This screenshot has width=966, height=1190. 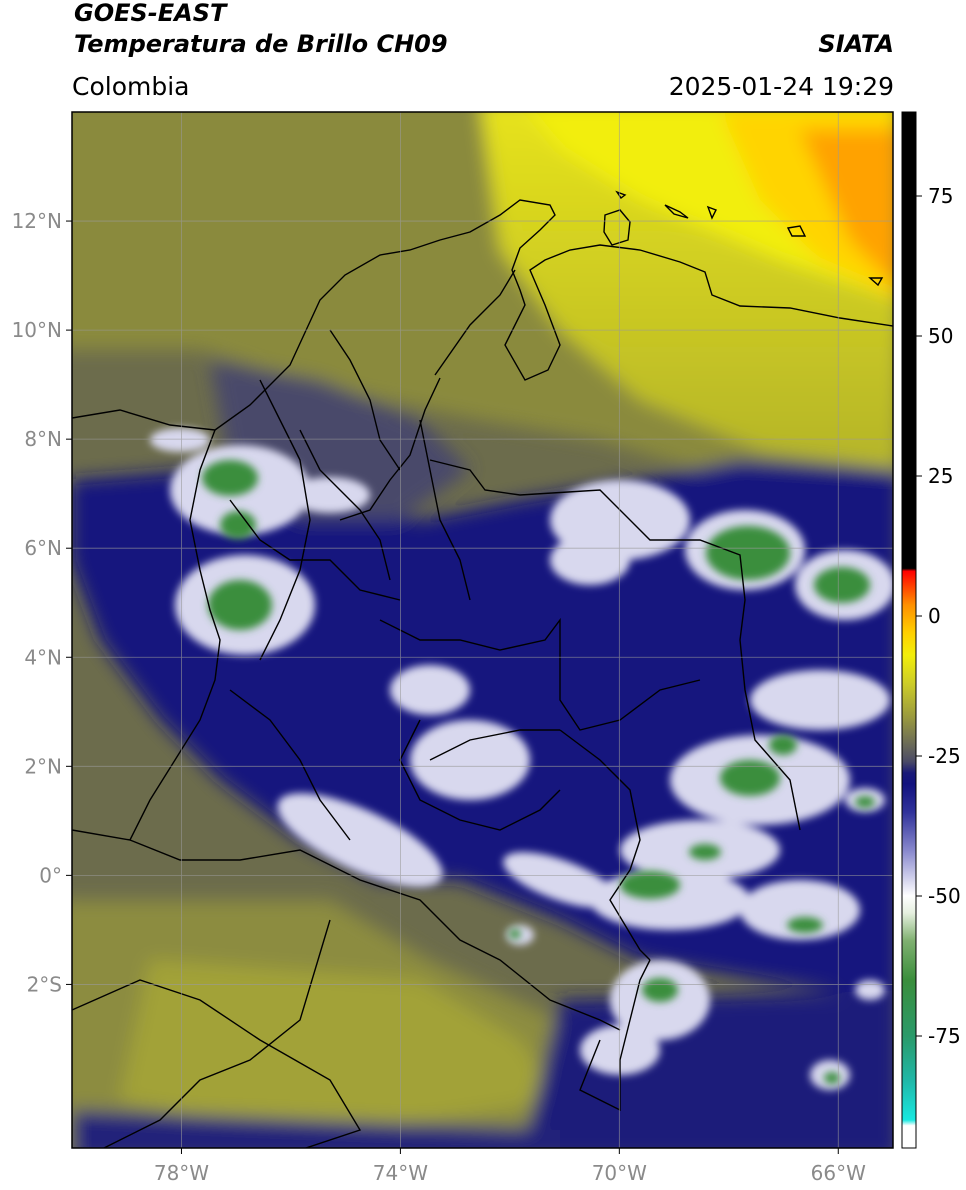 What do you see at coordinates (181, 1173) in the screenshot?
I see `lon-tick-label: 78°W` at bounding box center [181, 1173].